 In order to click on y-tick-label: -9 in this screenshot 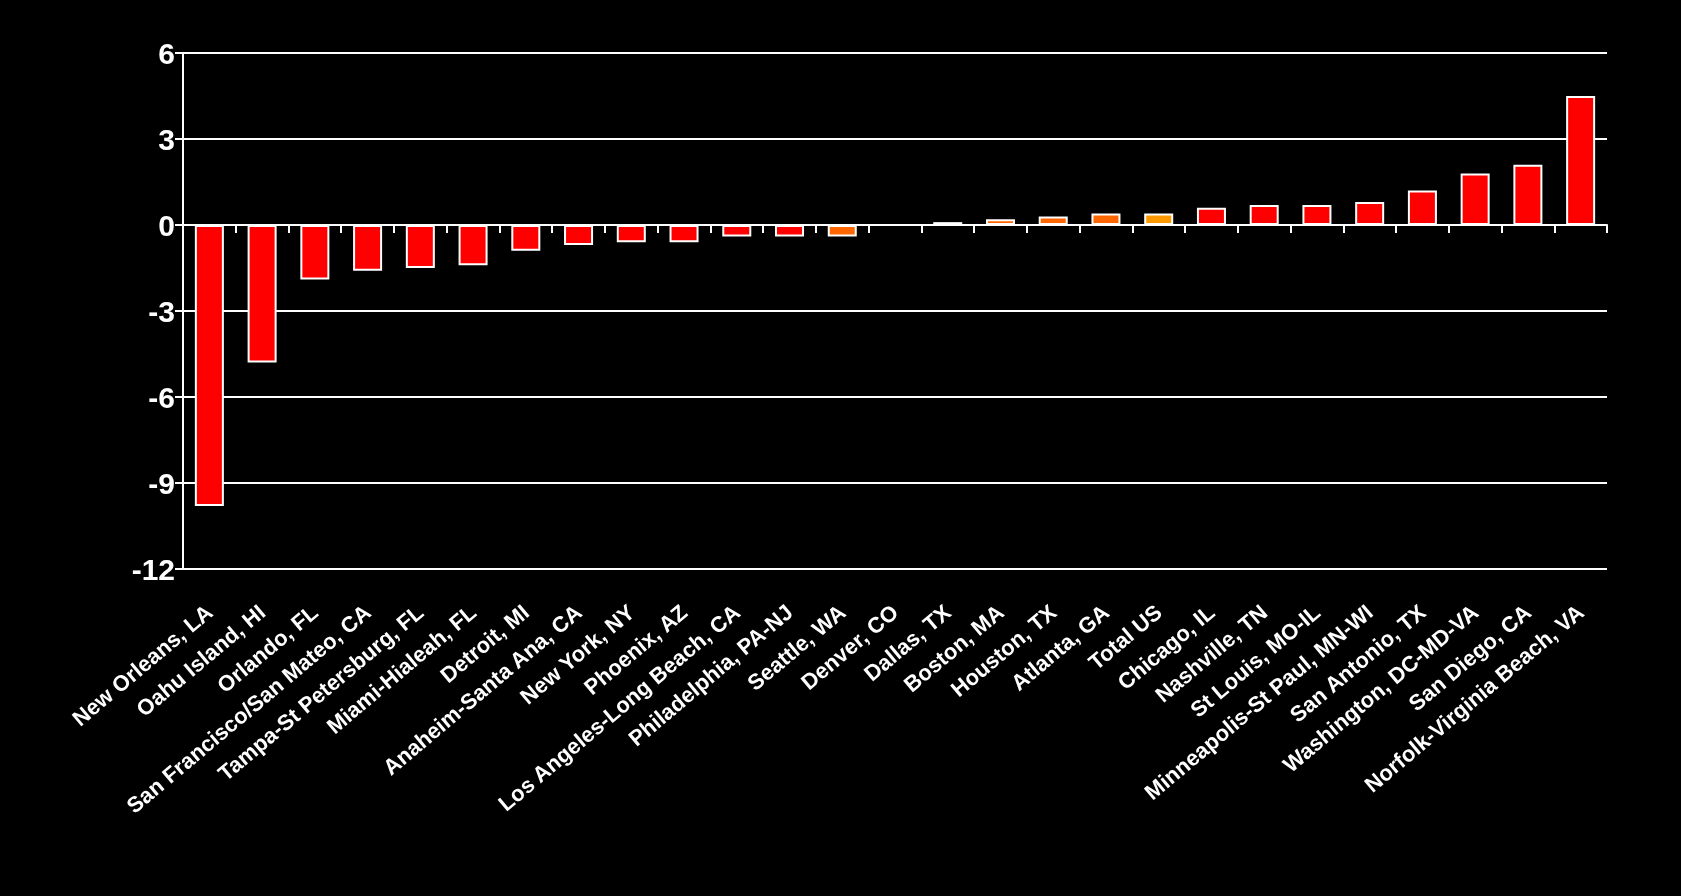, I will do `click(161, 483)`.